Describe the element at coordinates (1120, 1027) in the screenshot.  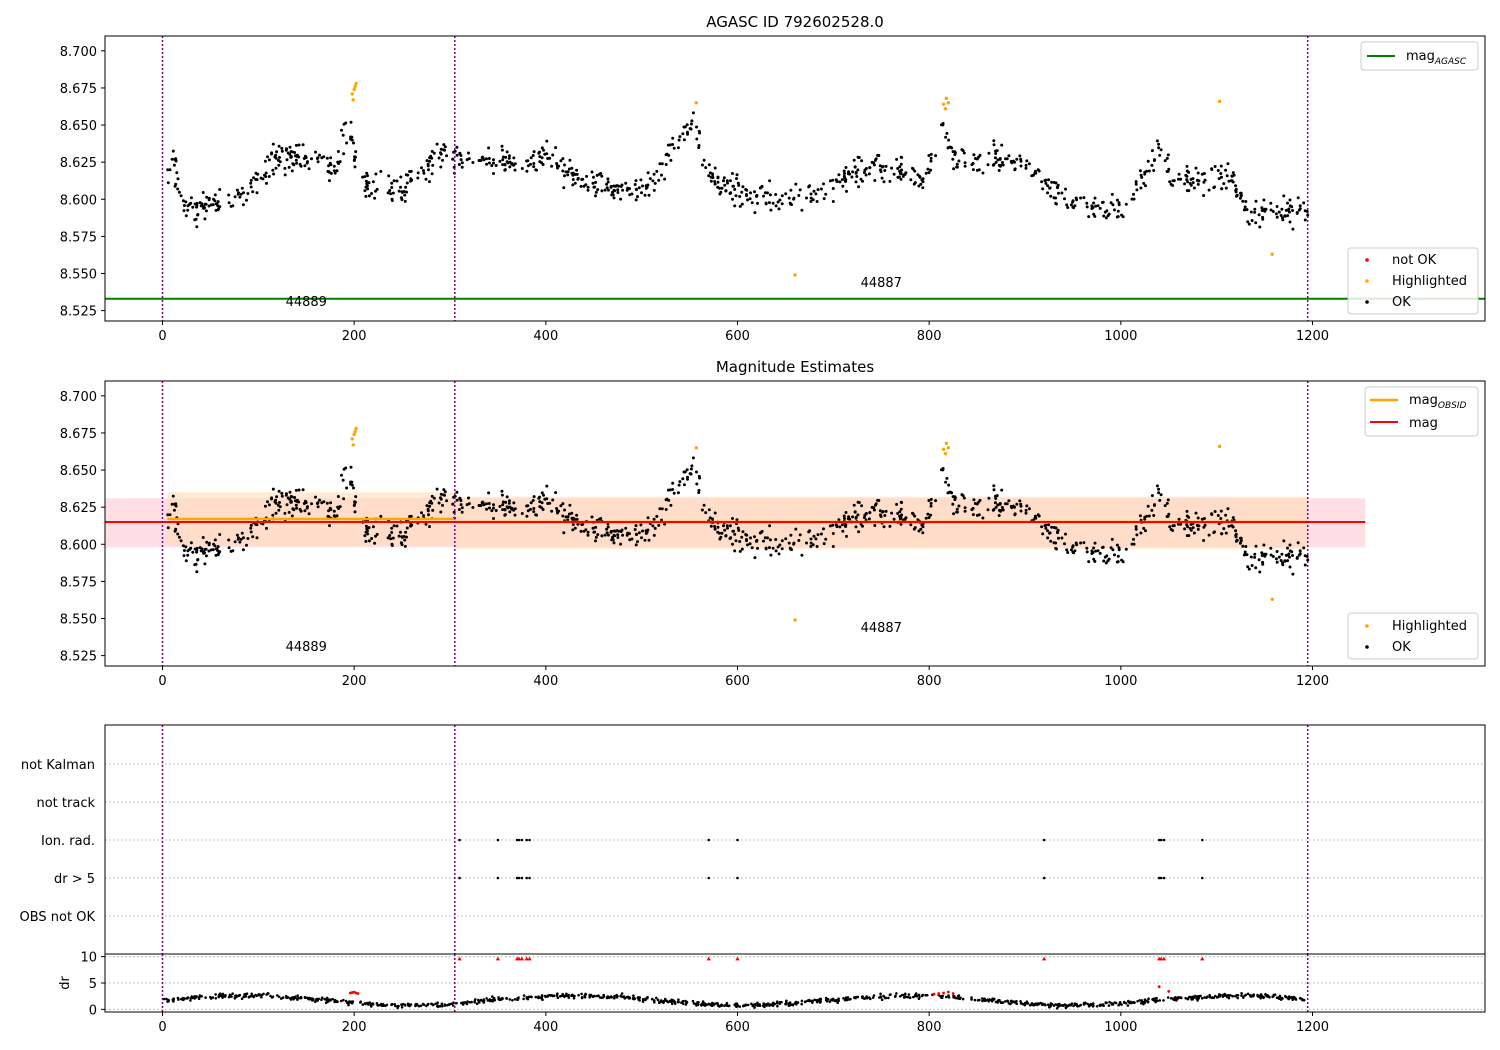
I see `x-tick-label: 1000` at that location.